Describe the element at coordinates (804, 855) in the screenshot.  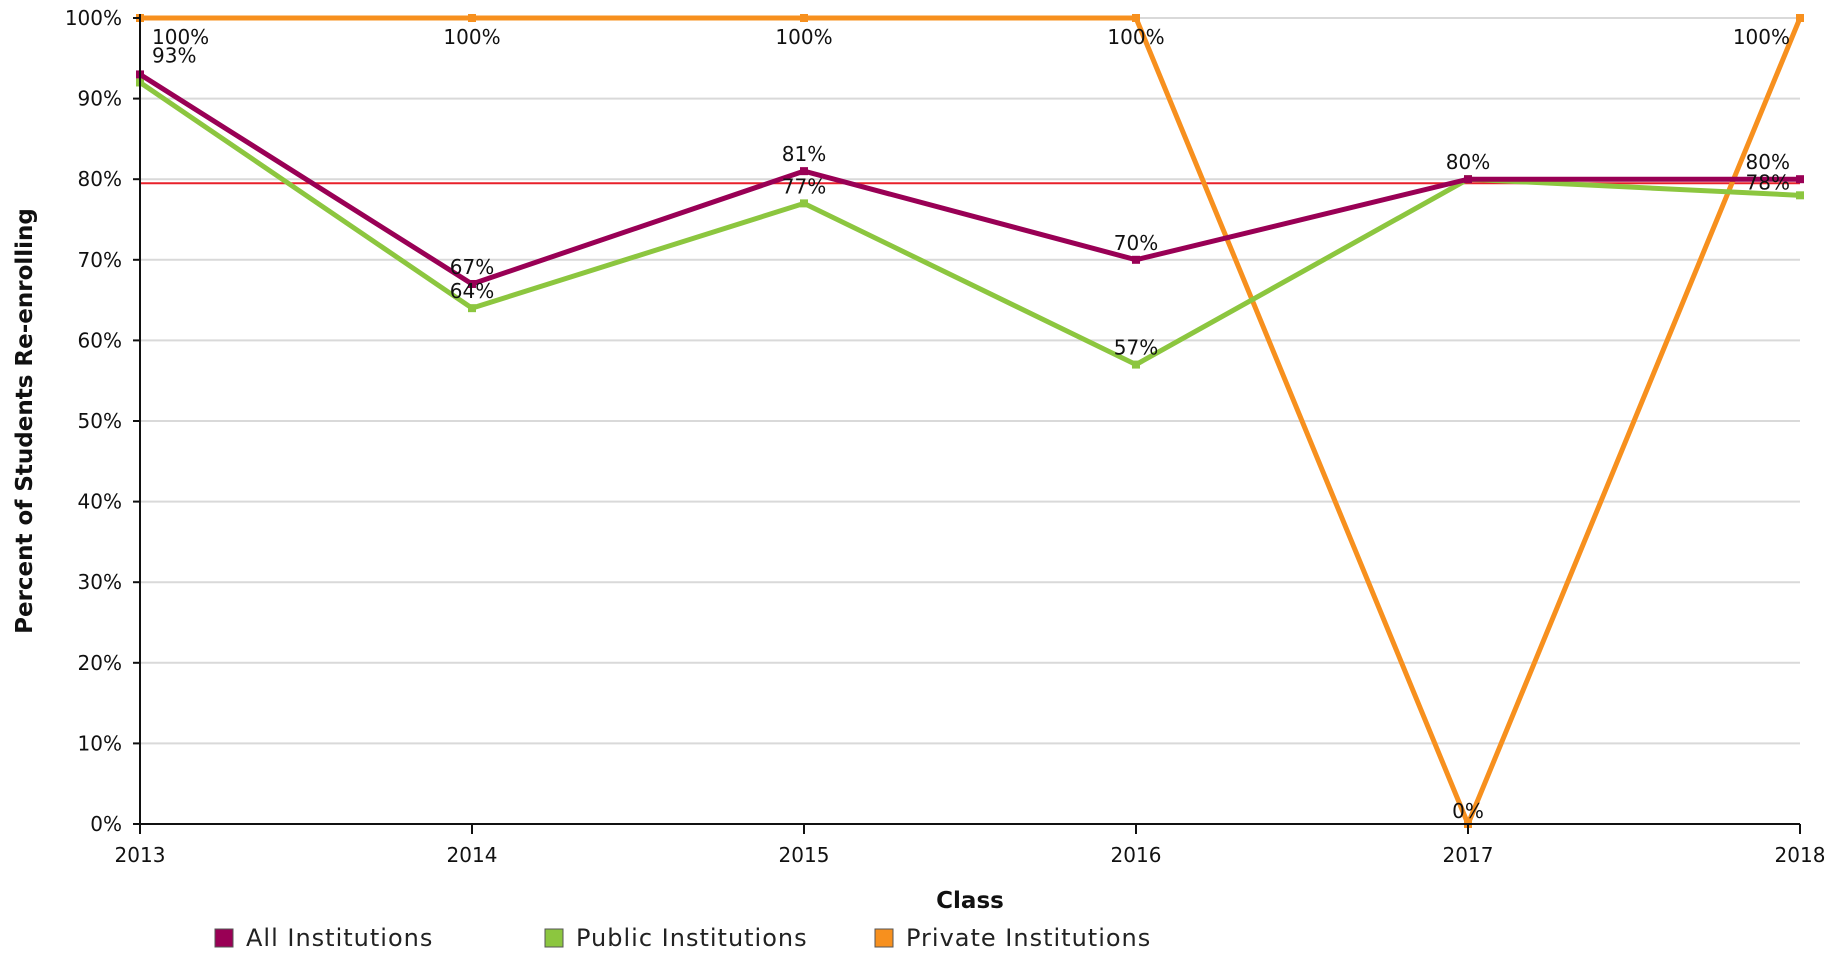
I see `x-tick-label: 2015` at that location.